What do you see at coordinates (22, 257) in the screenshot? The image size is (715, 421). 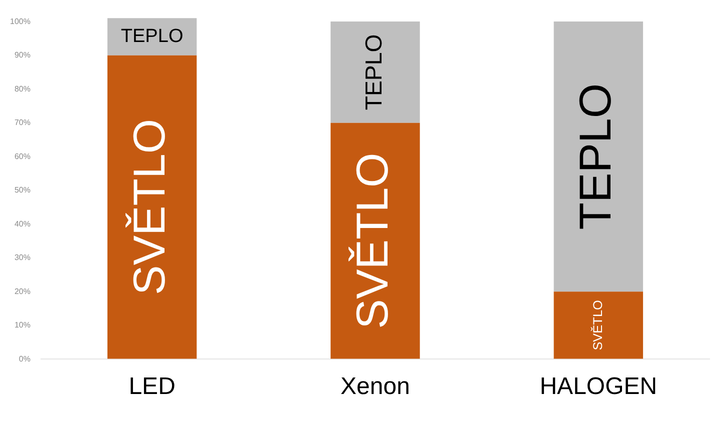 I see `y-tick-label: 30%` at bounding box center [22, 257].